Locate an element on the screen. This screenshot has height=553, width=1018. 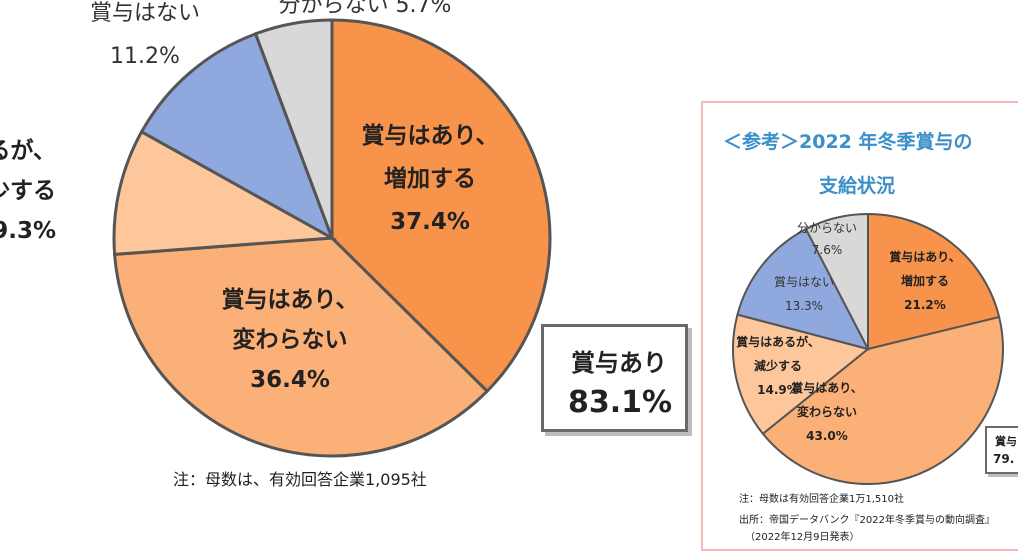
reference-label-2: 賞与はあるが、減少する 14.9% is located at coordinates (778, 365).